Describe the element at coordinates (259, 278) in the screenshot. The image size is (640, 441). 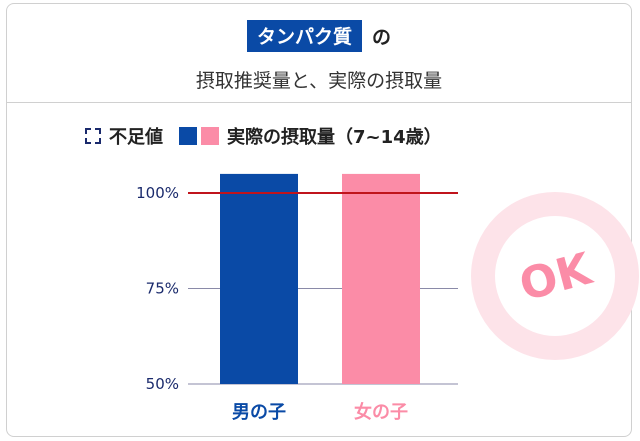
I see `bar-boy` at that location.